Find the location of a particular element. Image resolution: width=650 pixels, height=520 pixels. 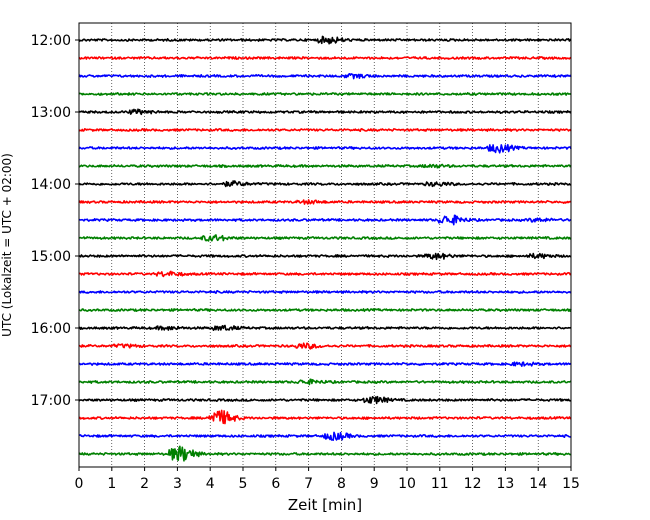

x-tick-label: 1 is located at coordinates (111, 484).